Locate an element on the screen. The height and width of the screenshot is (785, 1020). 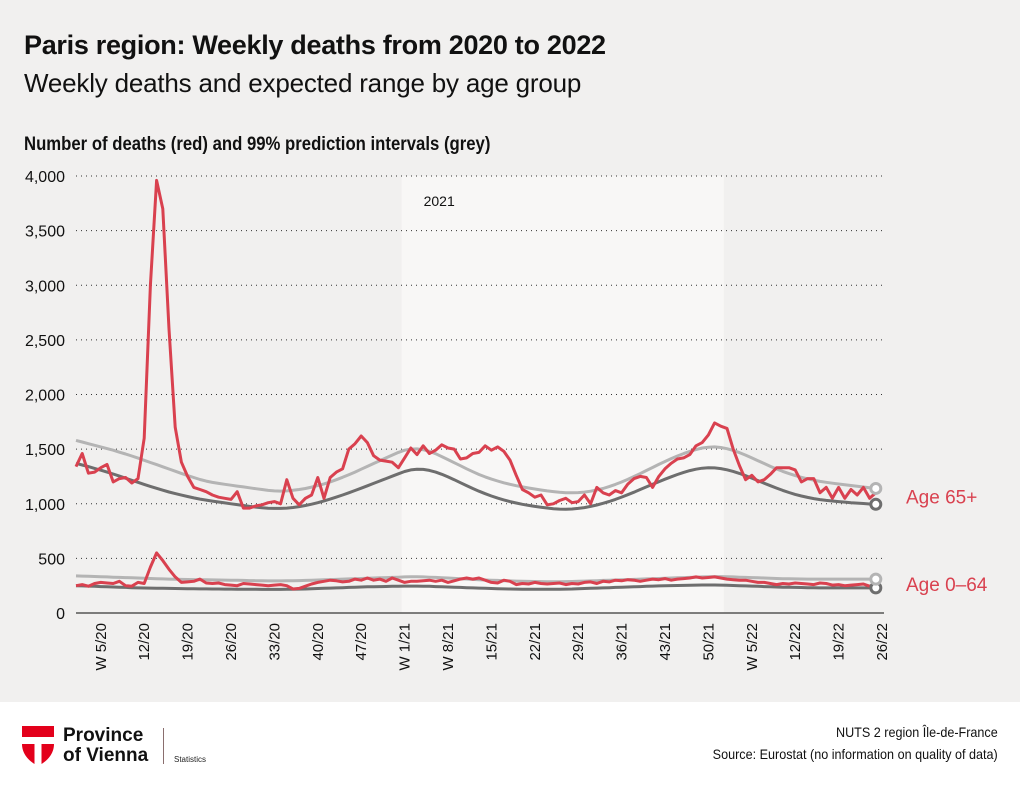
y-tick-label: 1,000 is located at coordinates (45, 505).